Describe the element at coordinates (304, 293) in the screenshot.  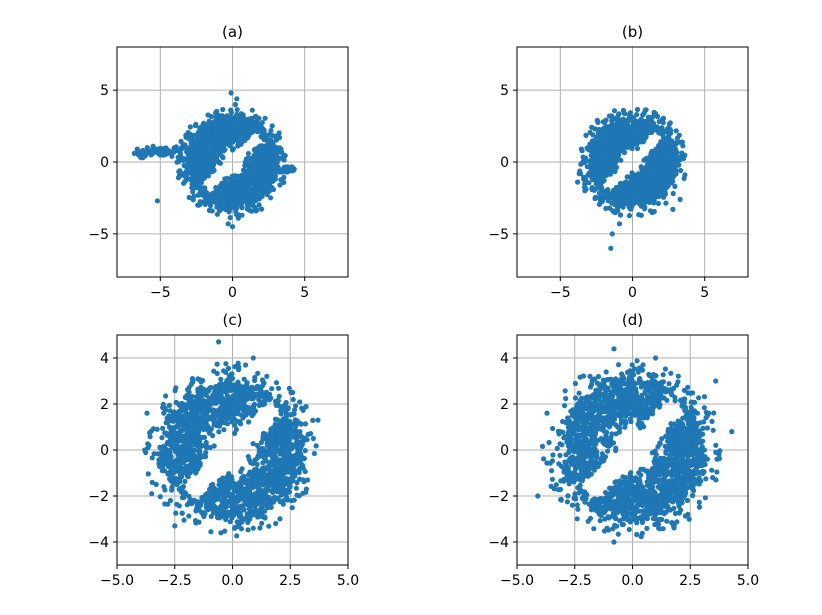
I see `x-tick-label: 5` at that location.